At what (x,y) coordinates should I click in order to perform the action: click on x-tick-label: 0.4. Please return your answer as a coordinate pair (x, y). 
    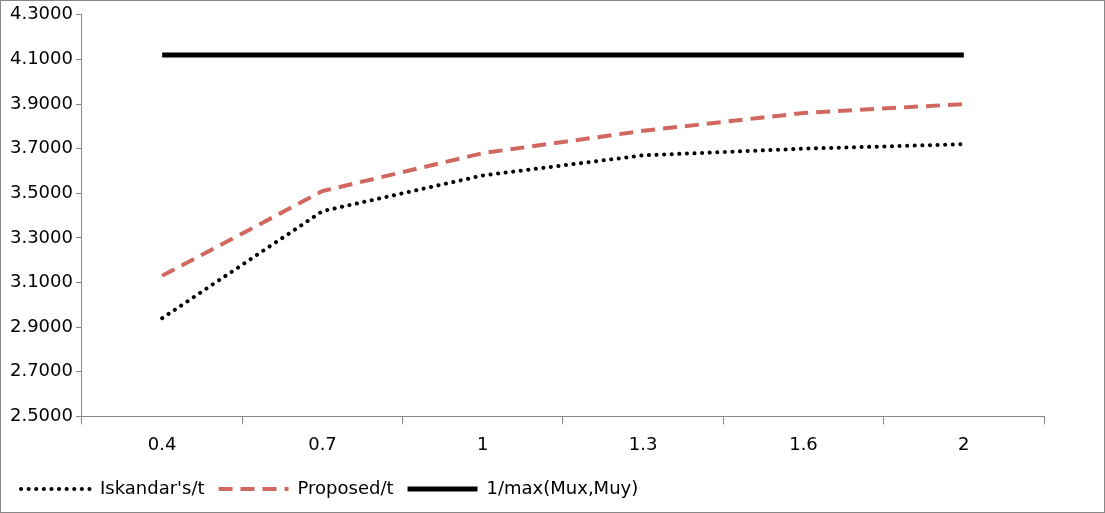
    Looking at the image, I should click on (162, 443).